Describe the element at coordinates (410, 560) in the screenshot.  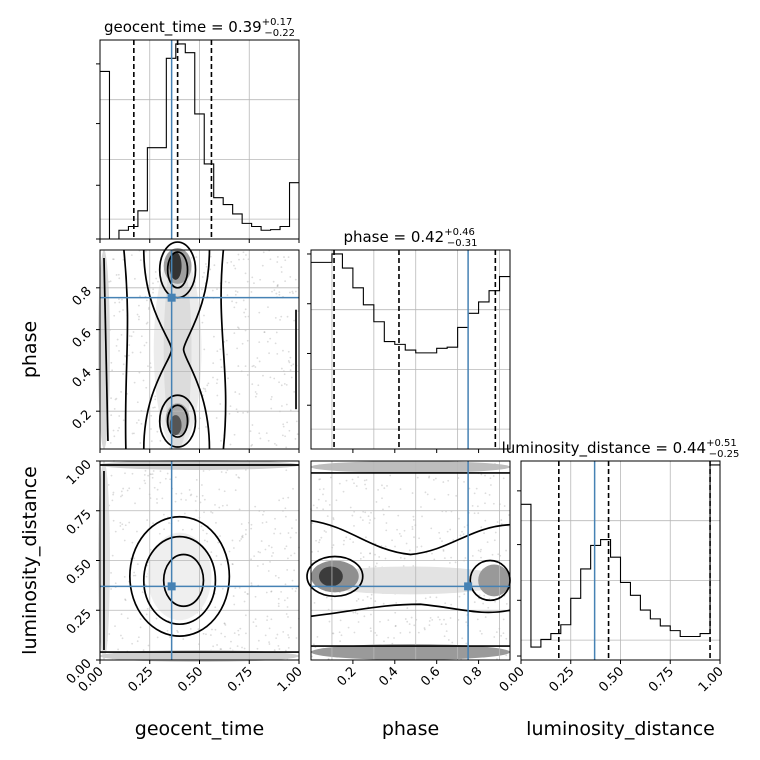
I see `panel-frame` at that location.